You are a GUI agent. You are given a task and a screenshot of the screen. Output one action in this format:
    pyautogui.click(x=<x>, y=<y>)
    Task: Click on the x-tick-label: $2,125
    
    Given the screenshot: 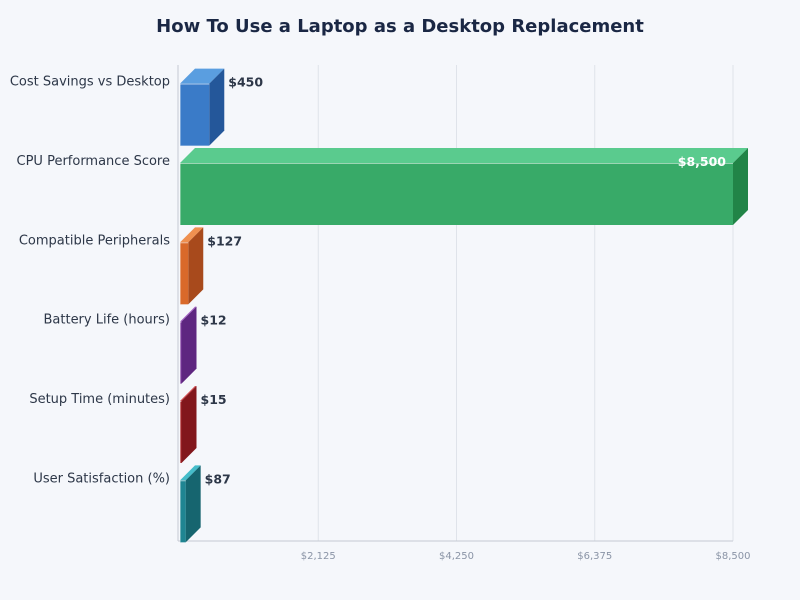 What is the action you would take?
    pyautogui.click(x=318, y=556)
    